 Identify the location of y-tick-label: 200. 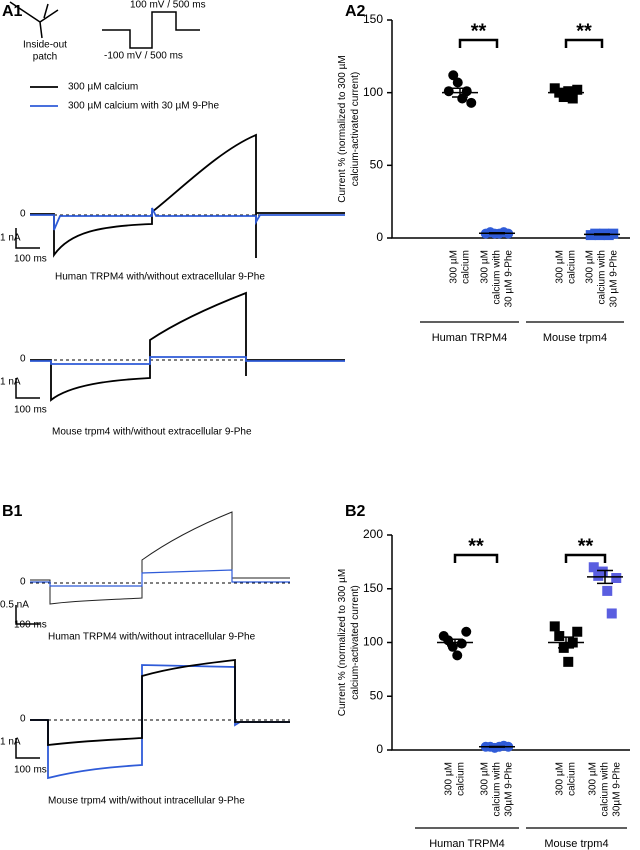
(373, 534).